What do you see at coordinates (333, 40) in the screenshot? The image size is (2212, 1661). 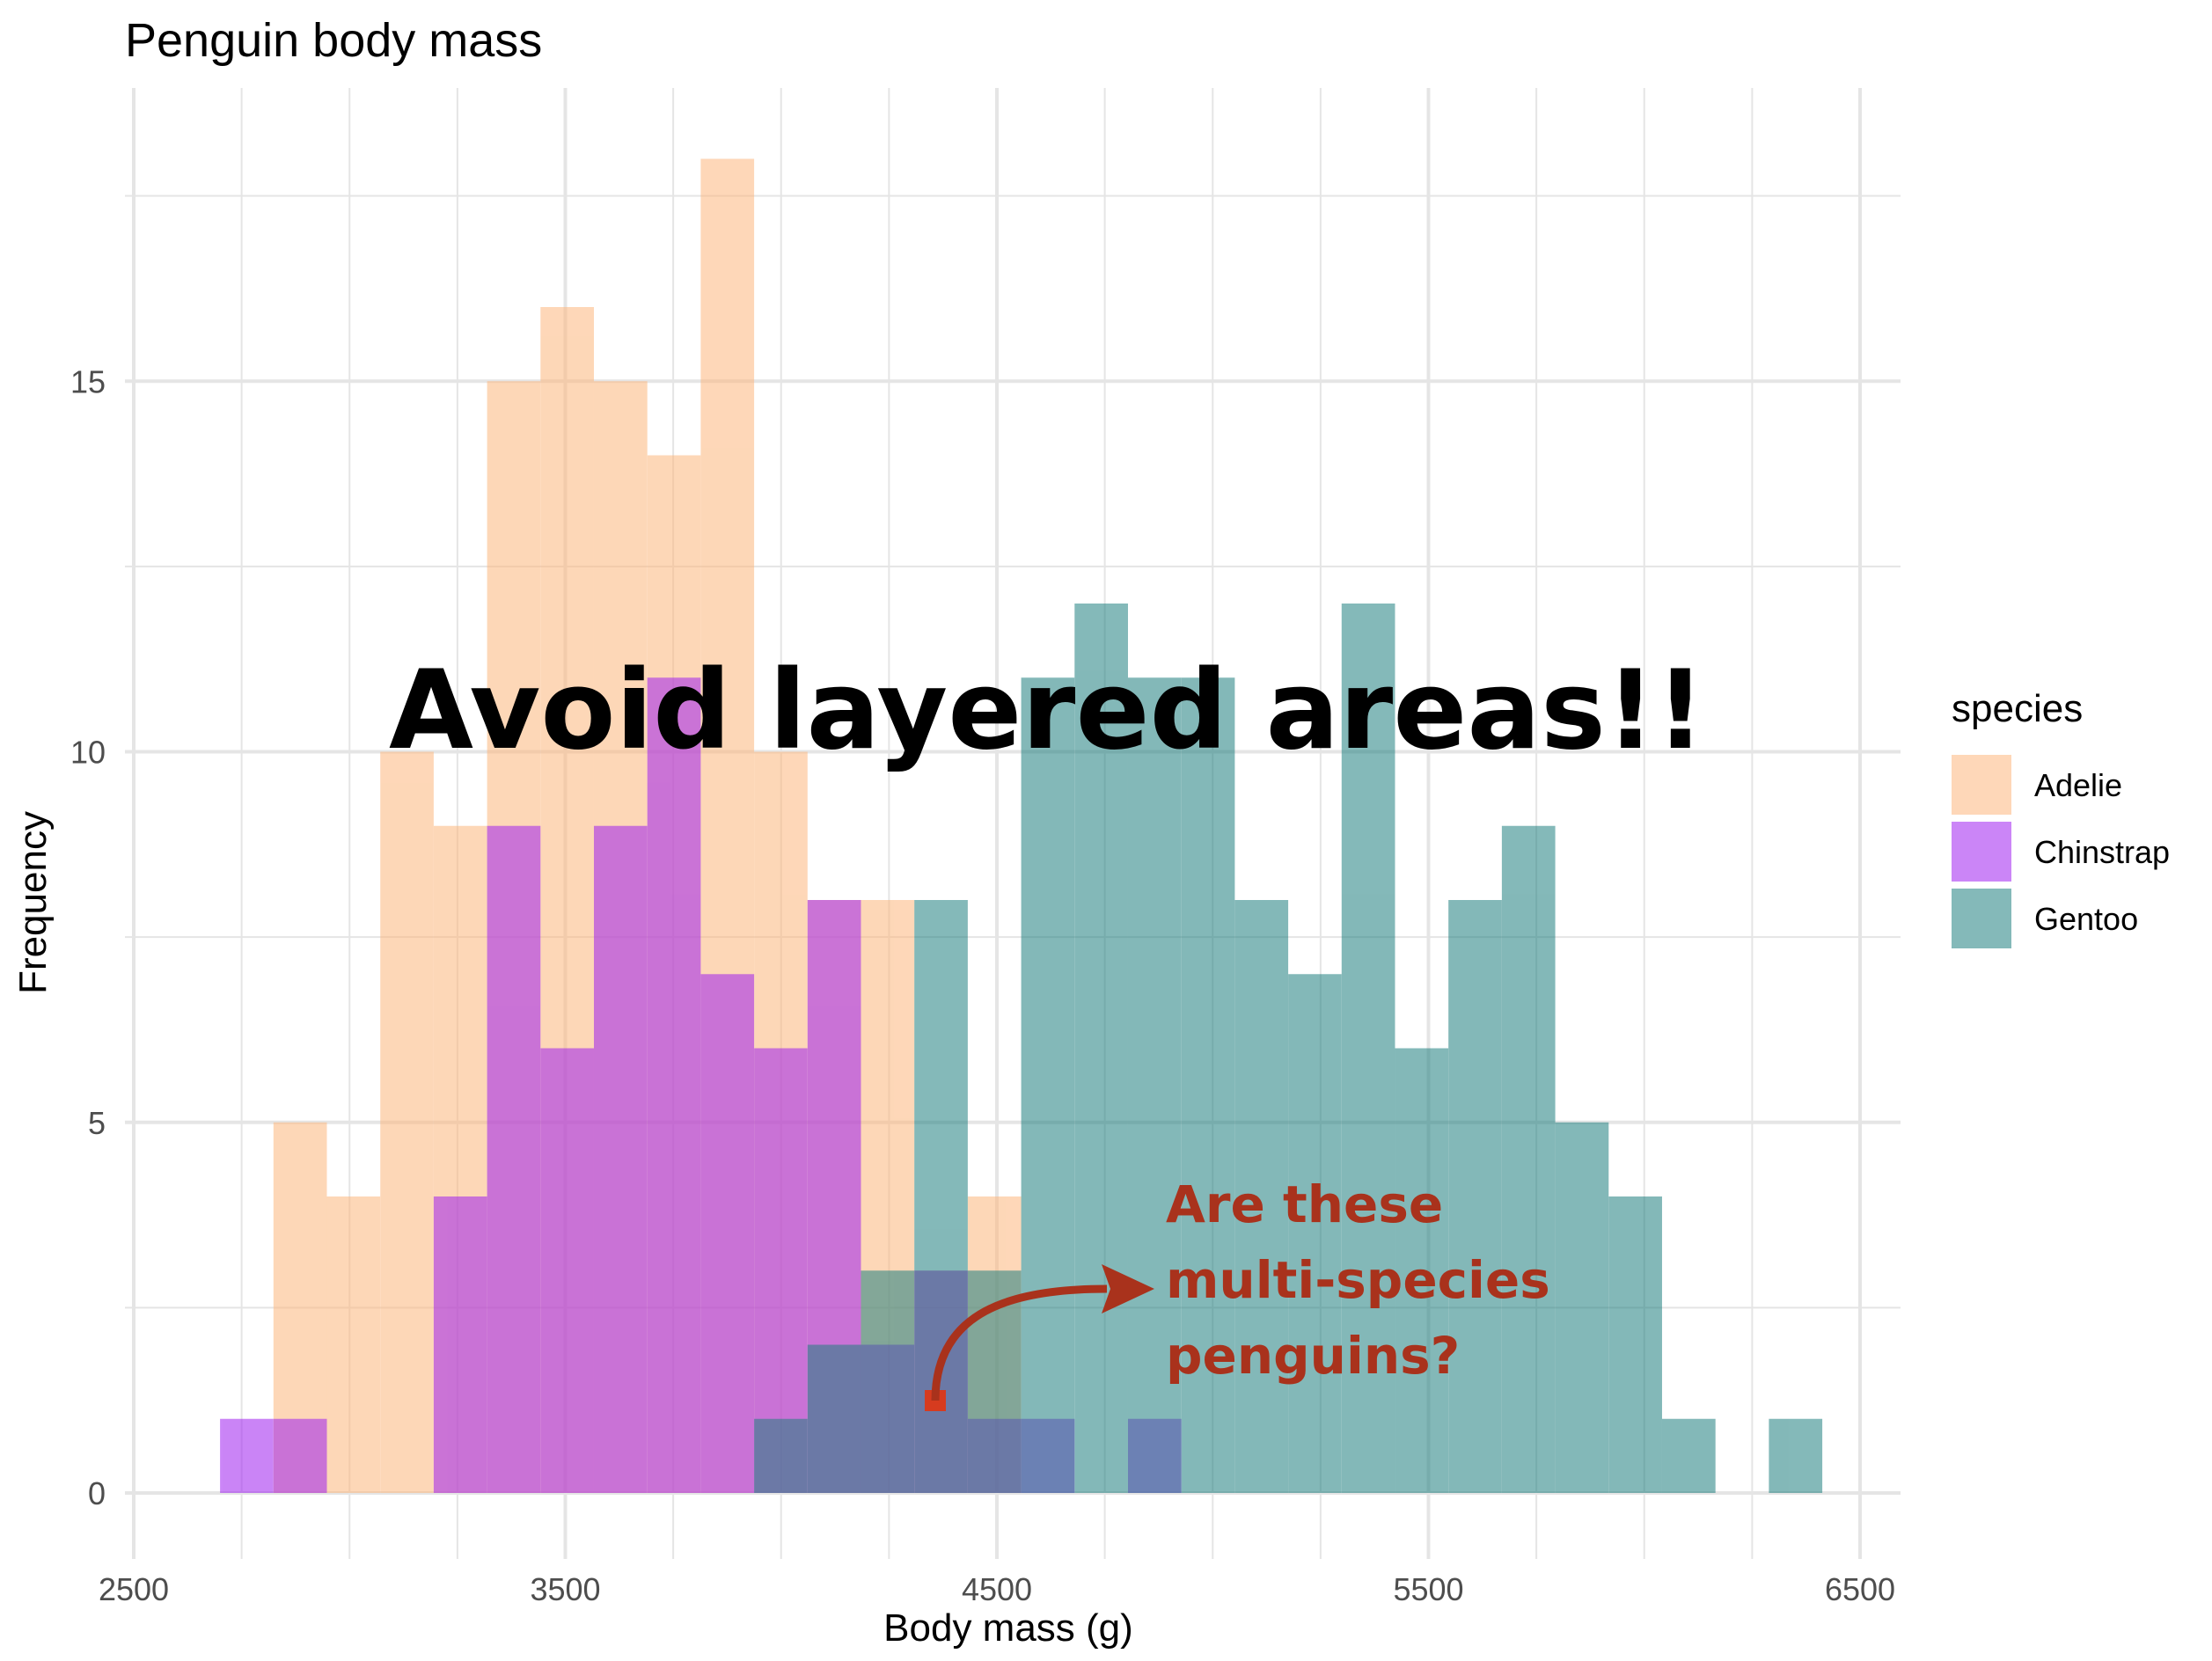 I see `chart-title: Penguin body mass` at bounding box center [333, 40].